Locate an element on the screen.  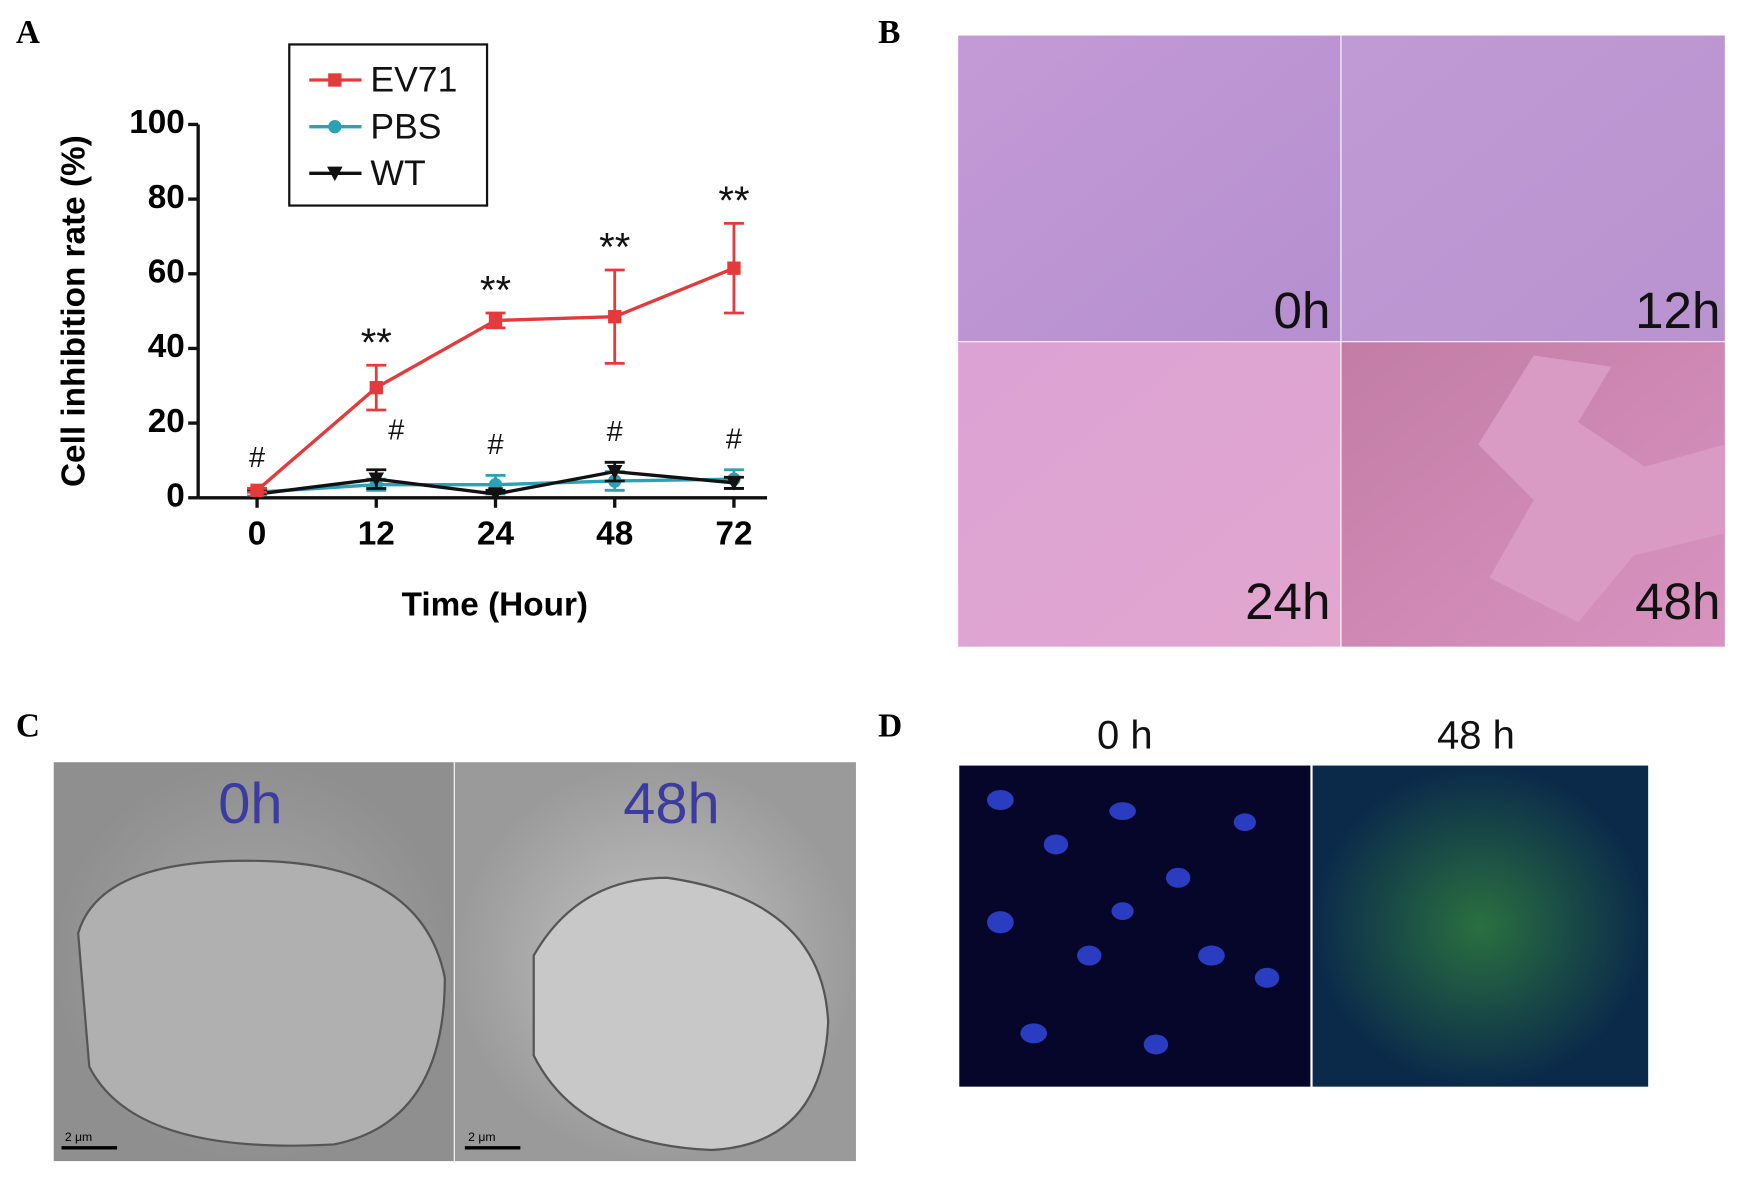
x-tick-label: 12 is located at coordinates (376, 533).